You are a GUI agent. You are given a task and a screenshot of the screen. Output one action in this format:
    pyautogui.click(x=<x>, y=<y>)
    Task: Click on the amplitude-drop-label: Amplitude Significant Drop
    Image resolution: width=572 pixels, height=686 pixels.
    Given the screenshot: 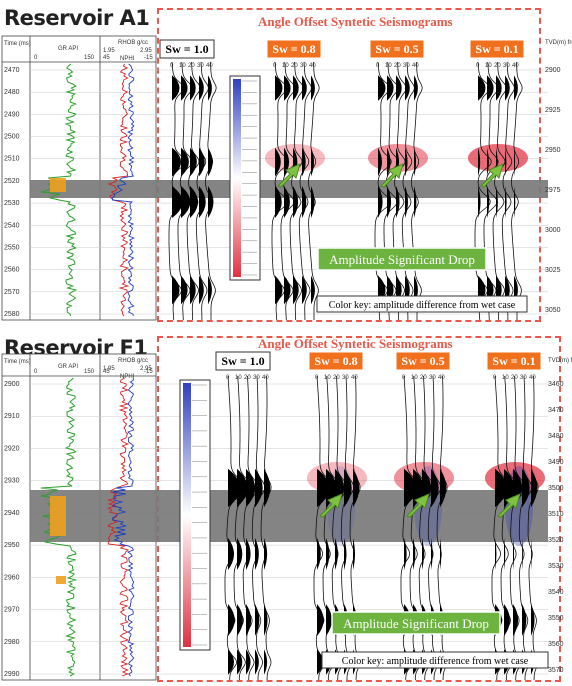 What is the action you would take?
    pyautogui.click(x=402, y=259)
    